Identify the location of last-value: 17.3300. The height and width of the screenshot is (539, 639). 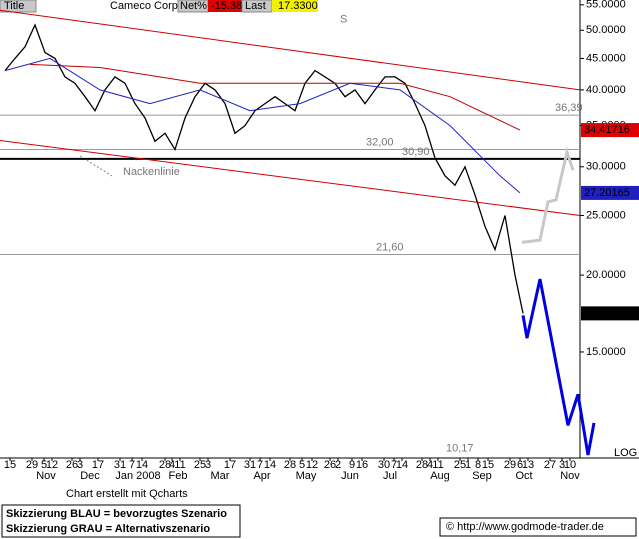
(298, 6).